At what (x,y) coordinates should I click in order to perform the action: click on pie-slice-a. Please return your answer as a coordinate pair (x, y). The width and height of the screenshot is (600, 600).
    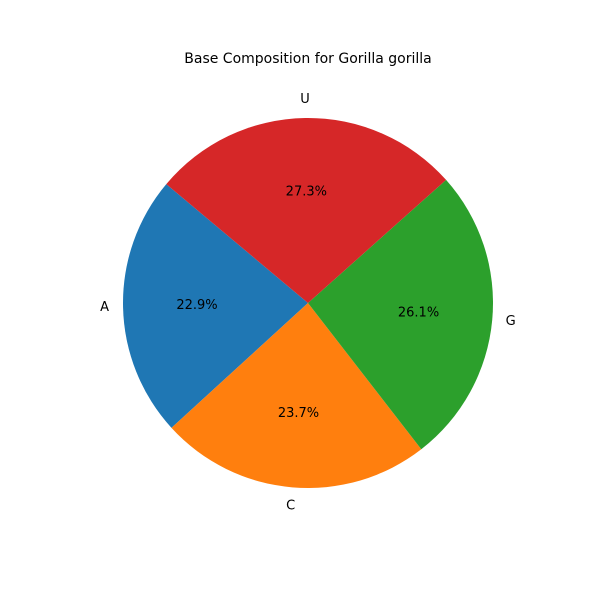
    Looking at the image, I should click on (215, 306).